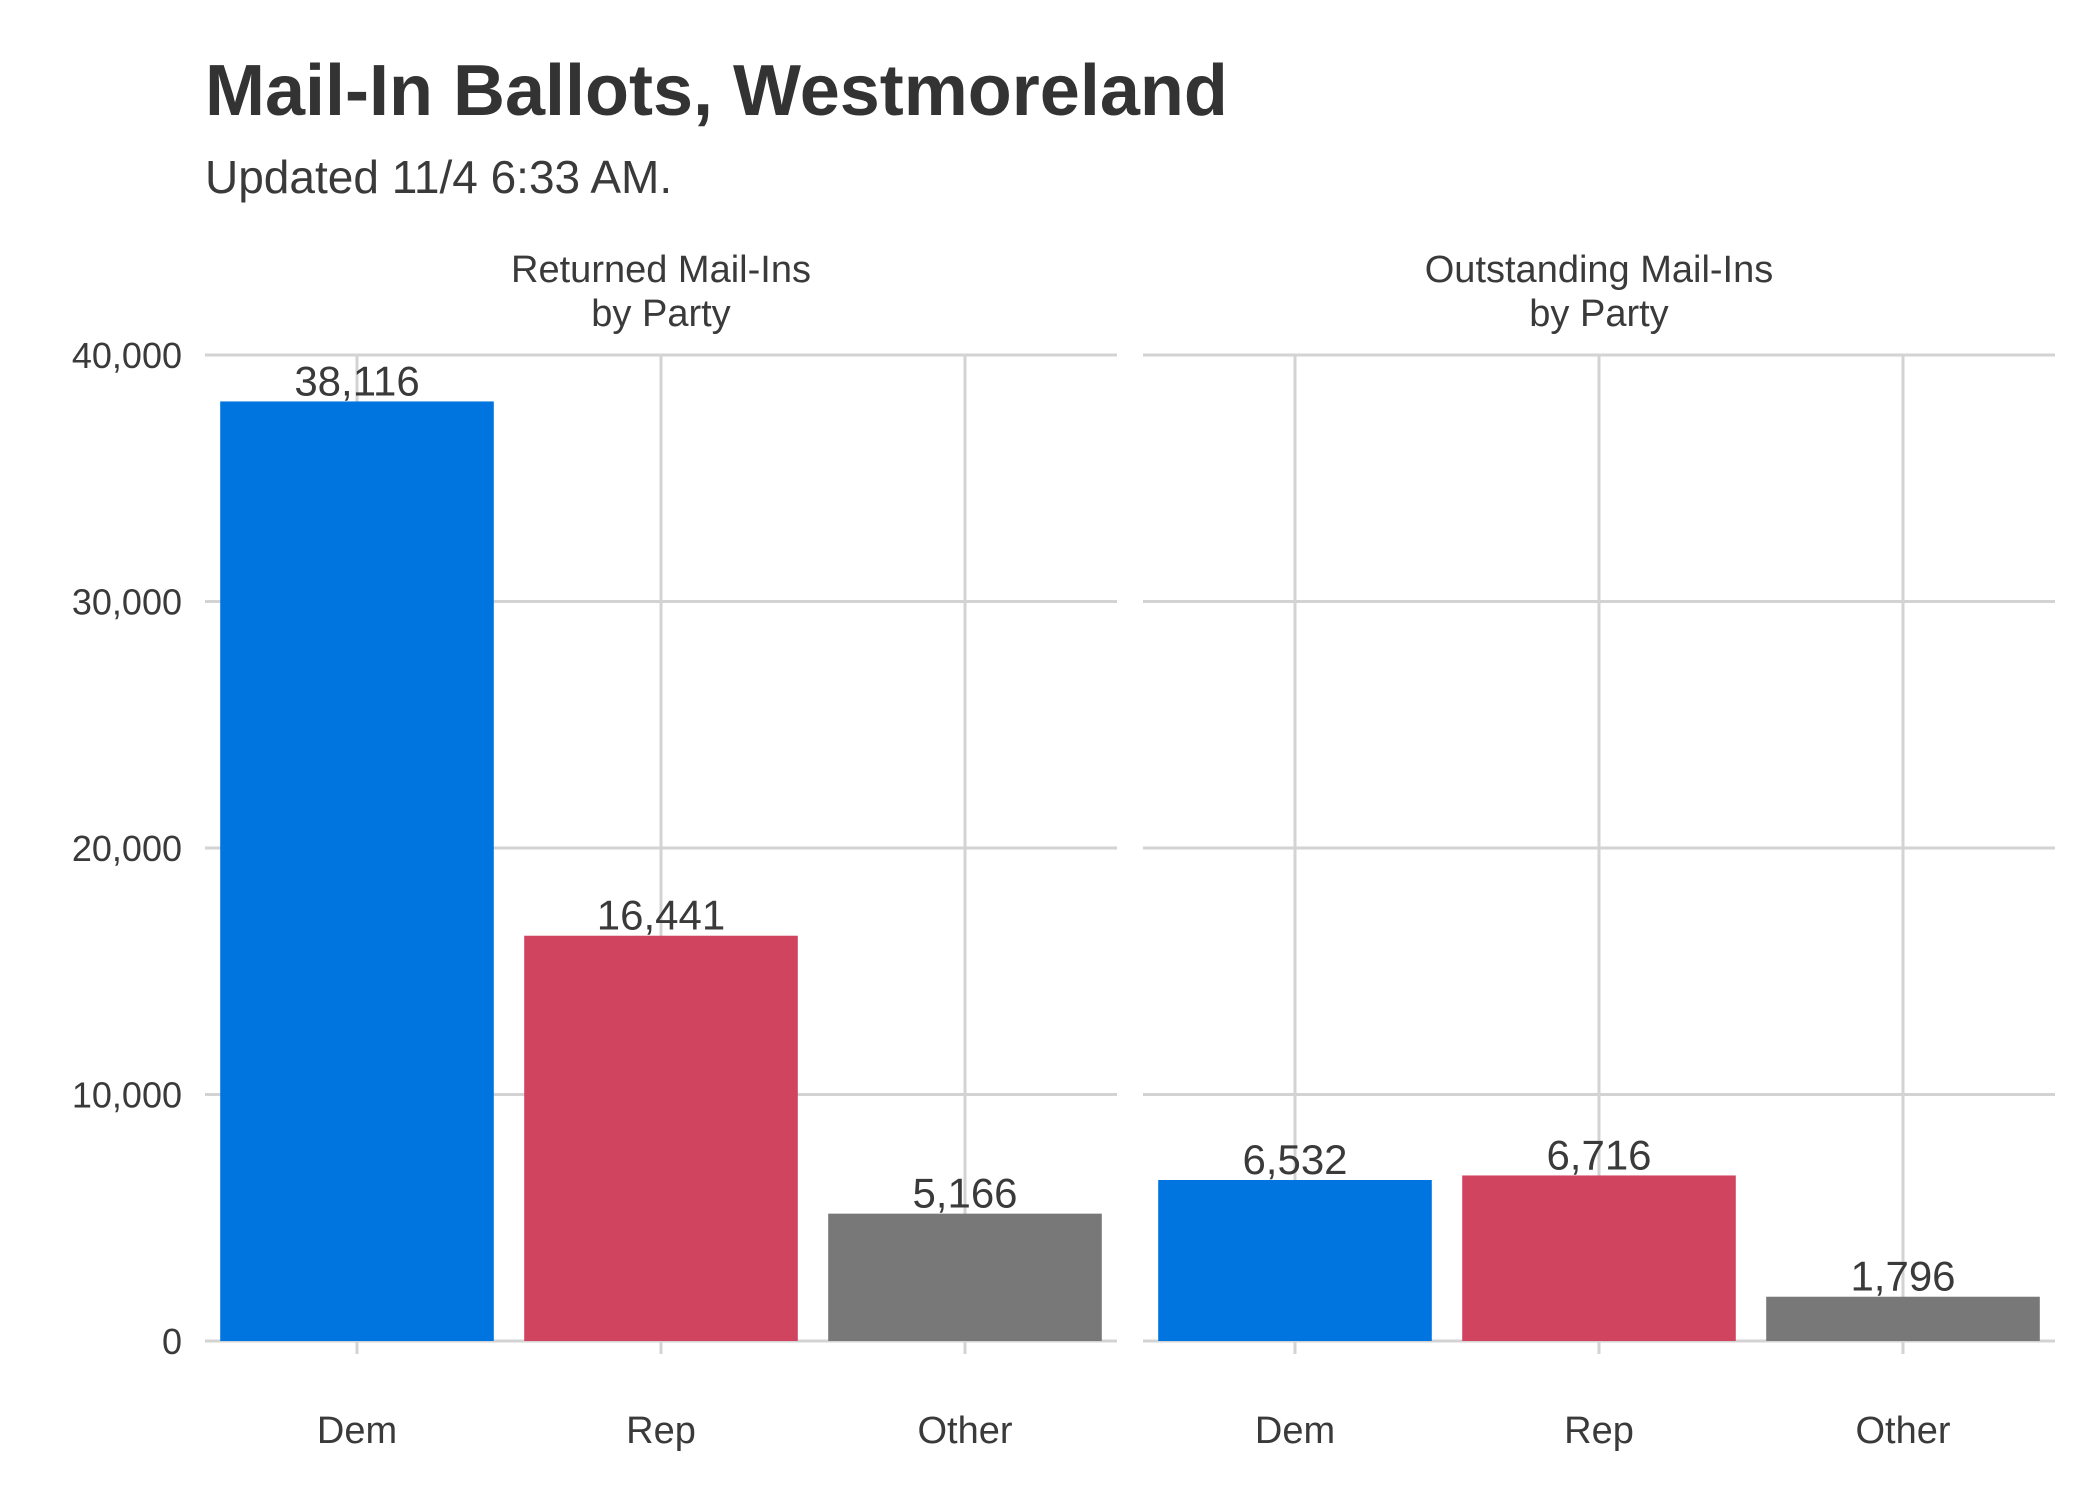 The width and height of the screenshot is (2100, 1500). Describe the element at coordinates (439, 177) in the screenshot. I see `chart-subtitle: Updated 11/4 6:33 AM.` at that location.